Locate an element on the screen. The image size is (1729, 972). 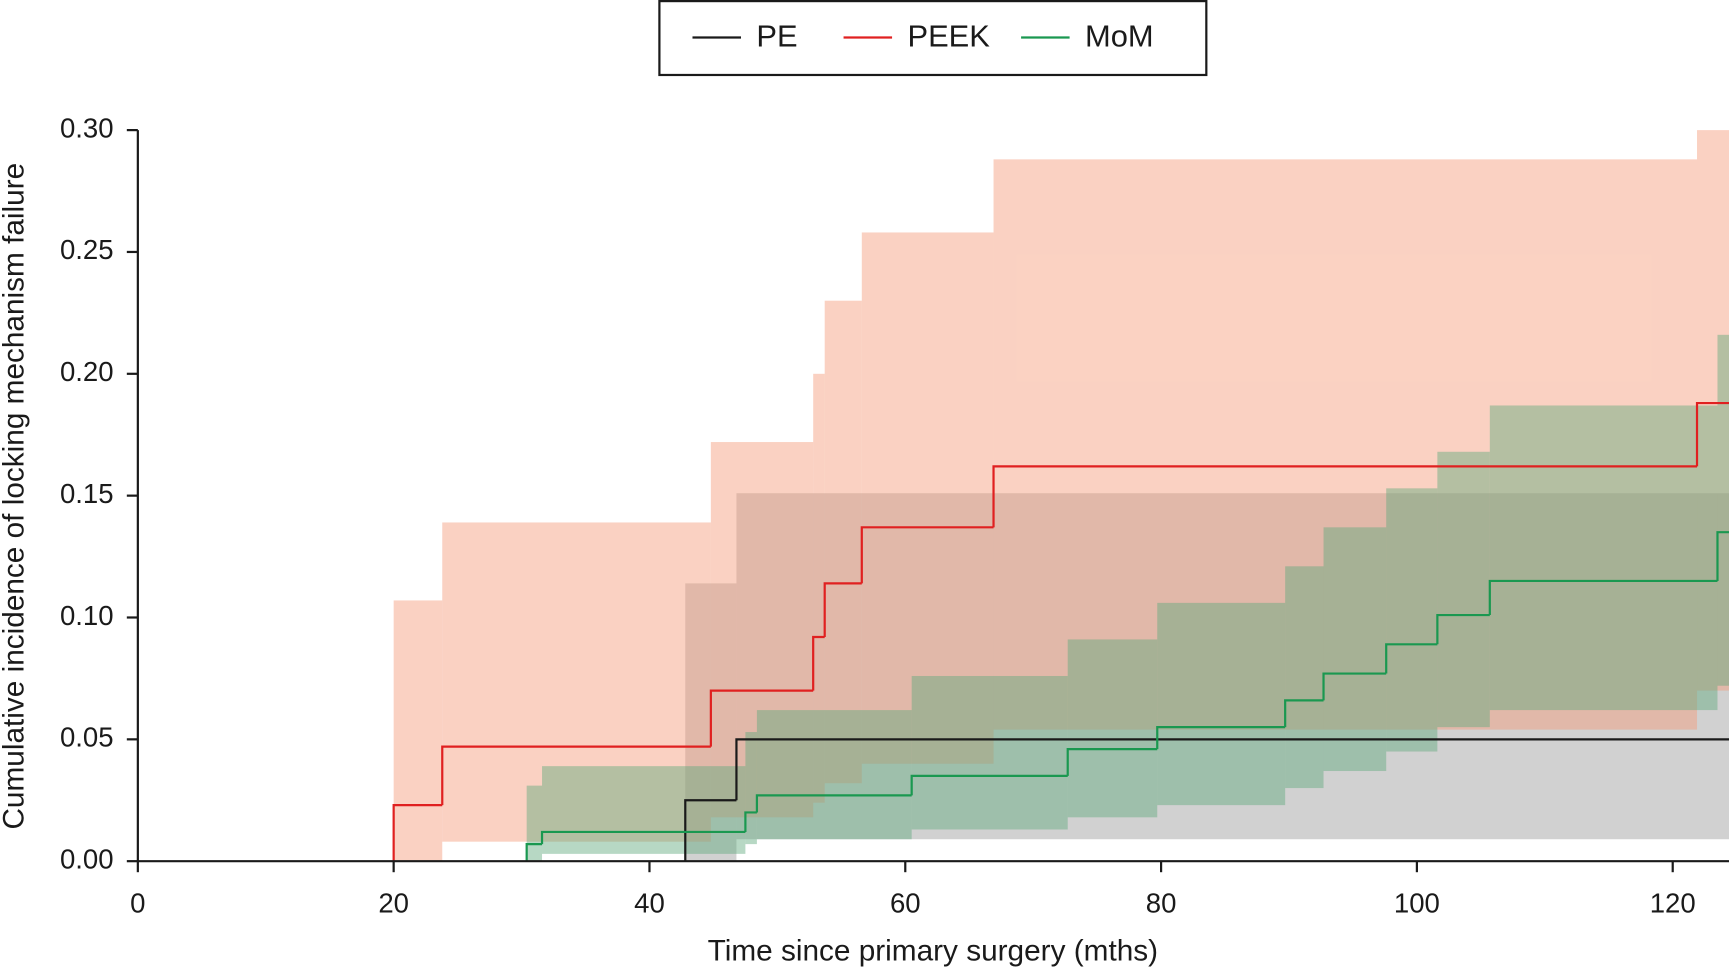
x-tick-label: 0 is located at coordinates (137, 903).